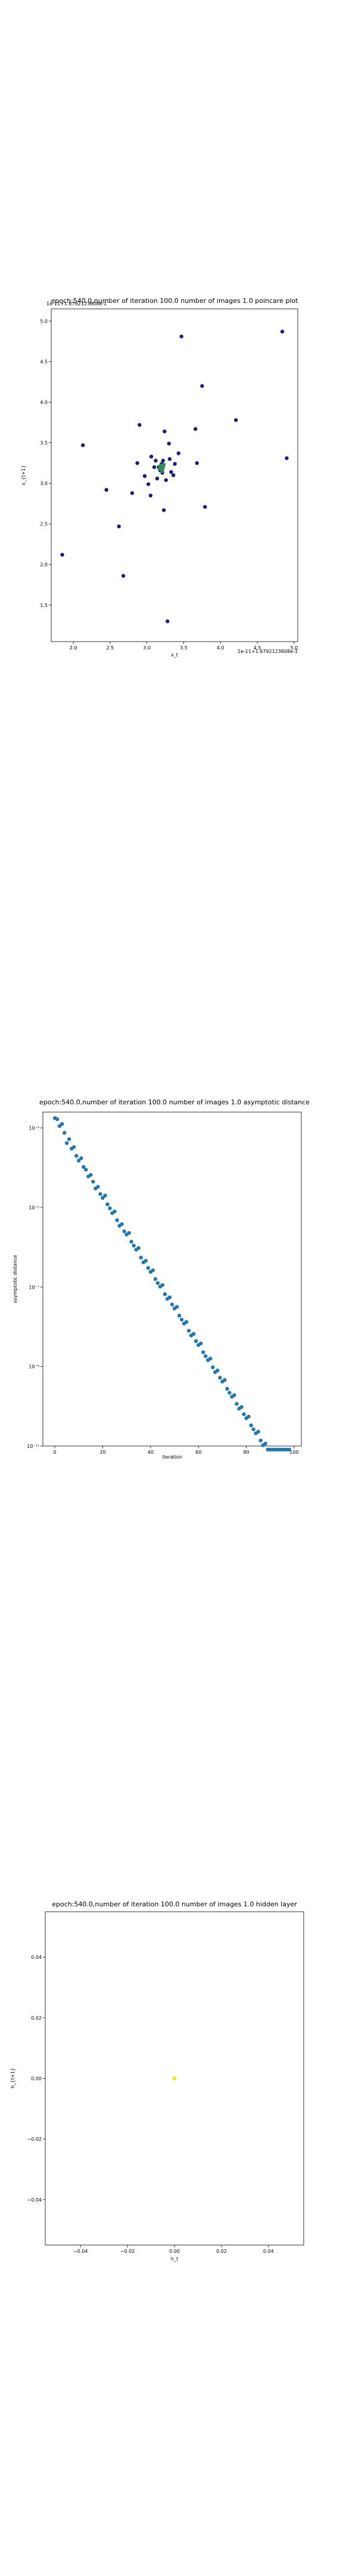 The width and height of the screenshot is (343, 2576). I want to click on x-tick-label: −0.02, so click(128, 2251).